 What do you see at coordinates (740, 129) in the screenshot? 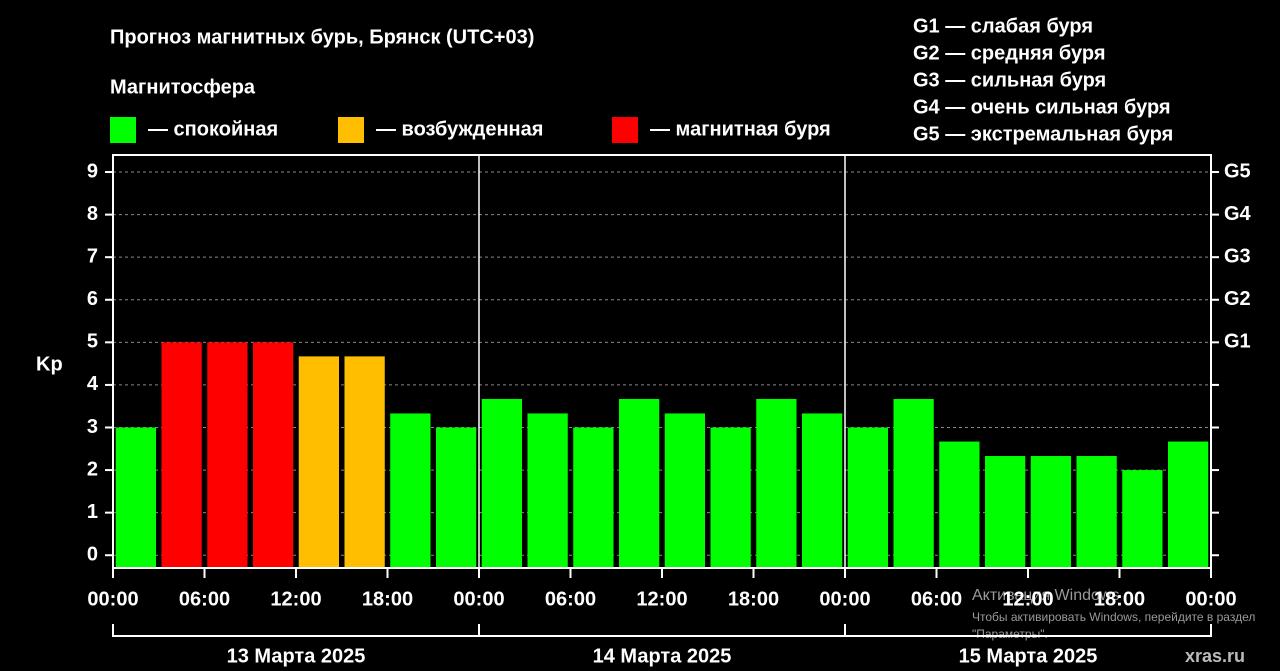
I see `legend-label: — магнитная буря` at bounding box center [740, 129].